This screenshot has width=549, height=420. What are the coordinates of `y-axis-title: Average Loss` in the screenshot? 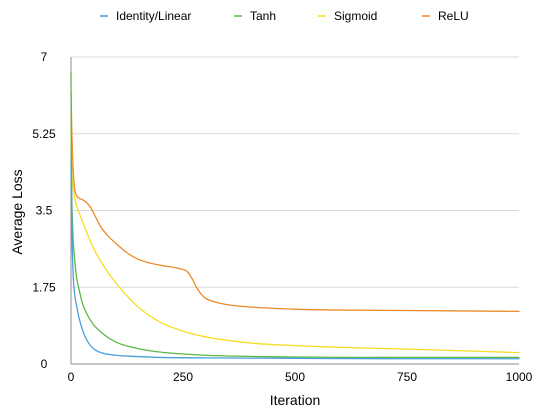 It's located at (17, 211).